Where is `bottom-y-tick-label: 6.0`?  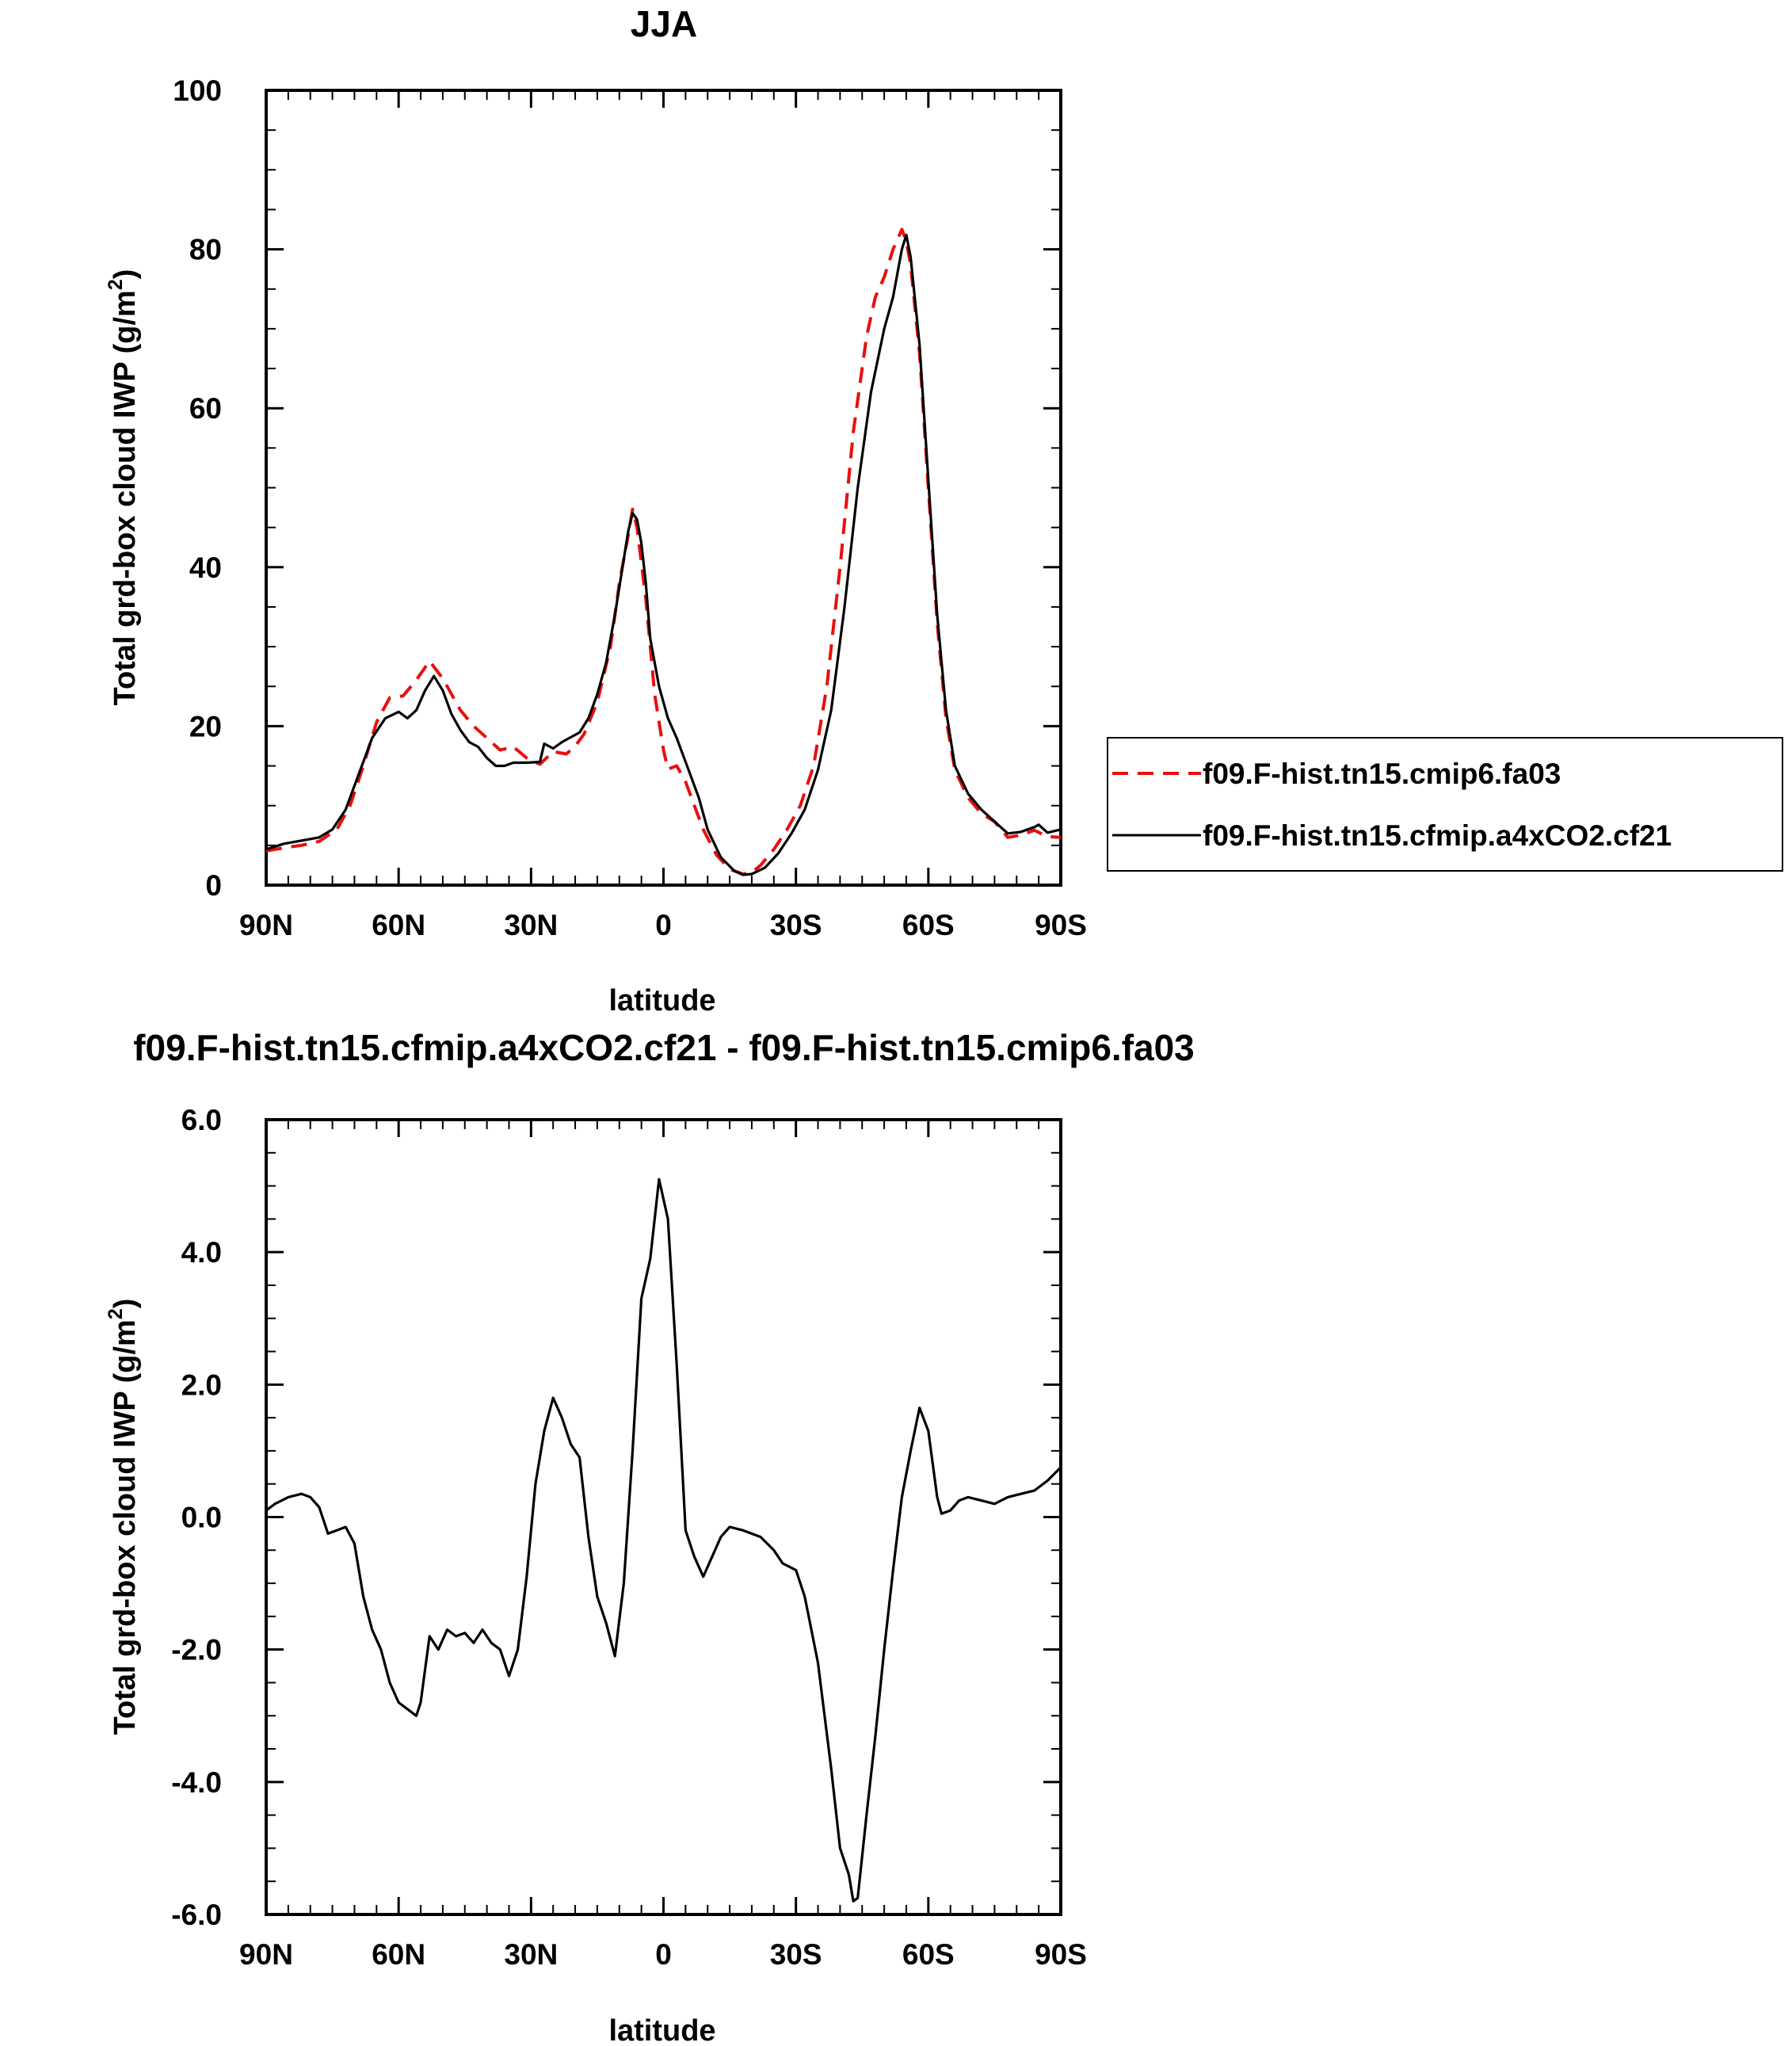 bottom-y-tick-label: 6.0 is located at coordinates (201, 1120).